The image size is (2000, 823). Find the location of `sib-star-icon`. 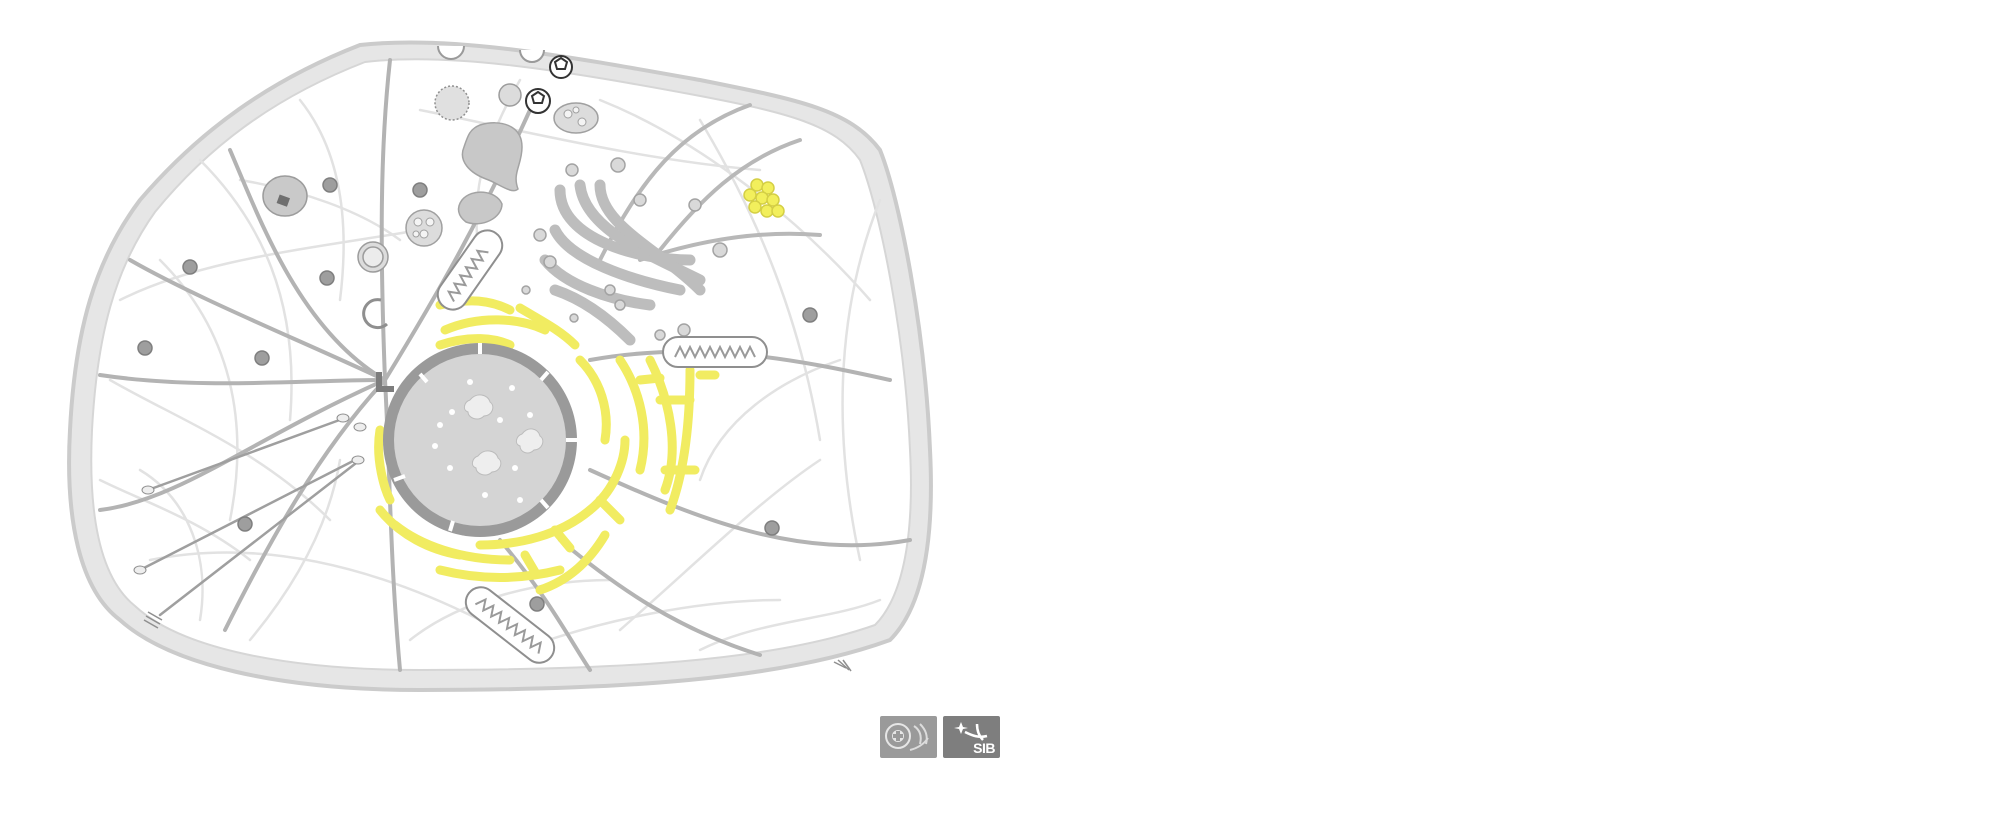

sib-star-icon is located at coordinates (971, 731).